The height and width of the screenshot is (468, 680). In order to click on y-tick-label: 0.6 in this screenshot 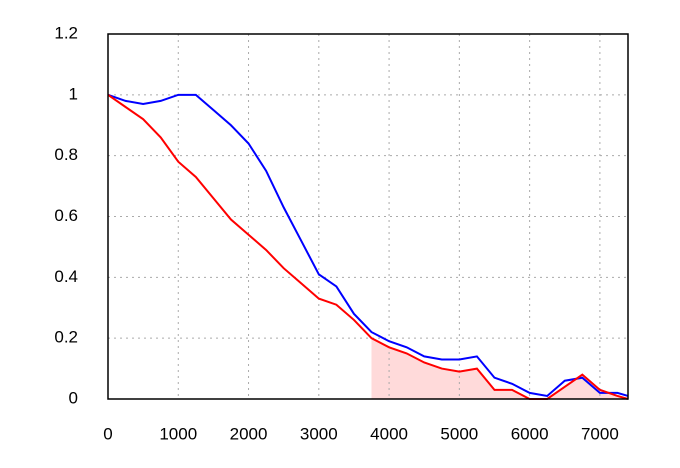, I will do `click(66, 215)`.